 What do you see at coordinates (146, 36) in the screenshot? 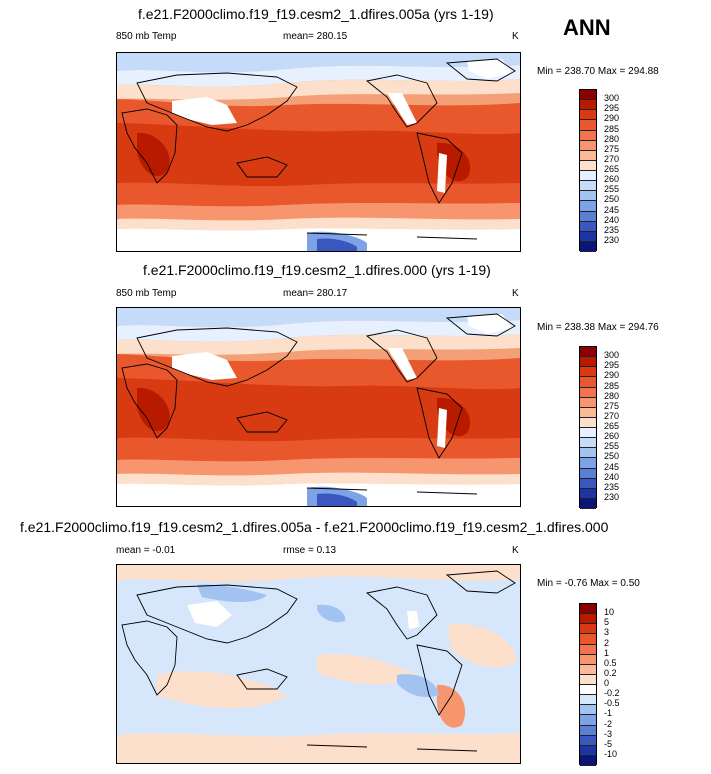
I see `panel1-variable: 850 mb Temp` at bounding box center [146, 36].